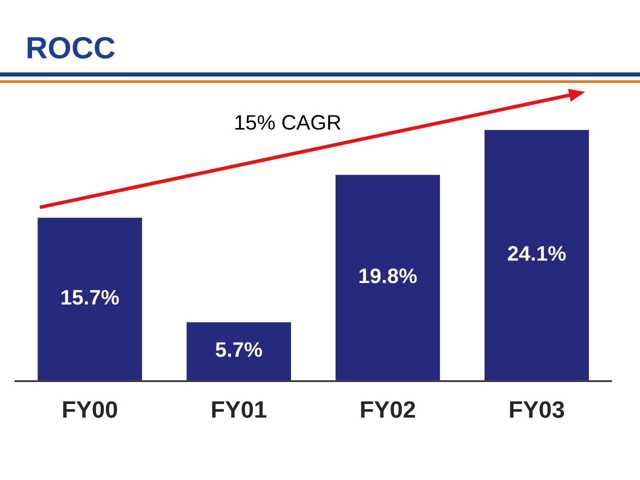 The height and width of the screenshot is (480, 640). Describe the element at coordinates (71, 47) in the screenshot. I see `chart-title: ROCC` at that location.